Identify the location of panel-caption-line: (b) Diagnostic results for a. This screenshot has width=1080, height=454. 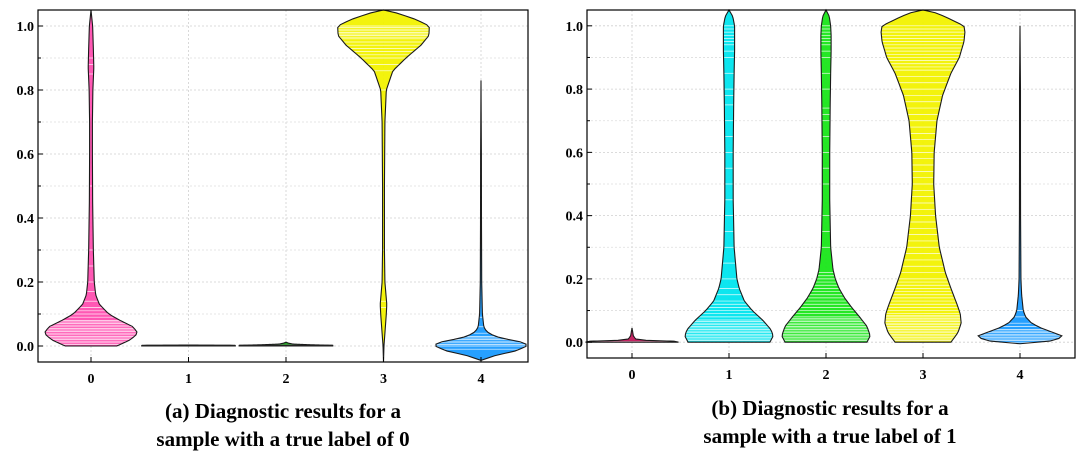
(830, 408).